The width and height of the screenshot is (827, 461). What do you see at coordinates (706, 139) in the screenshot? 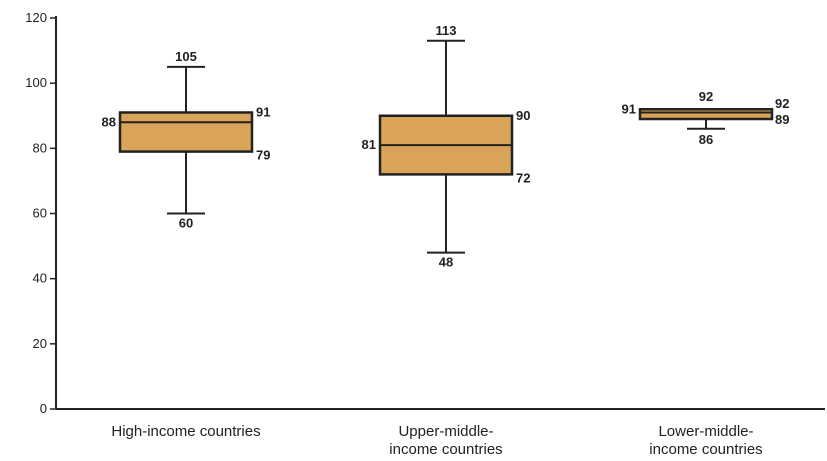
I see `label-min: 86` at bounding box center [706, 139].